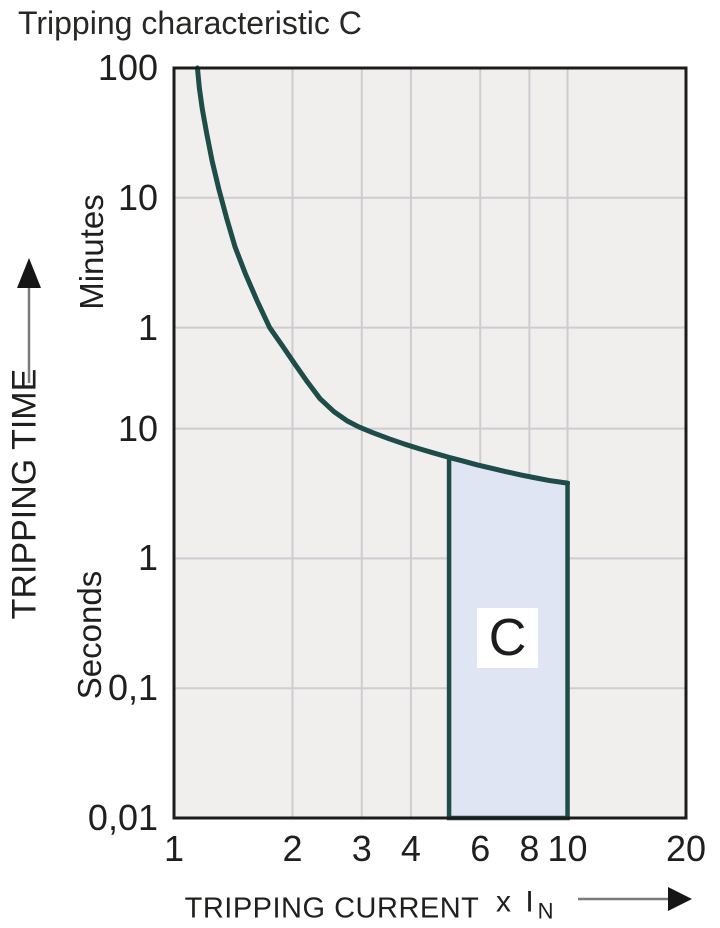 The width and height of the screenshot is (720, 928). I want to click on x-tick-label: 20, so click(686, 848).